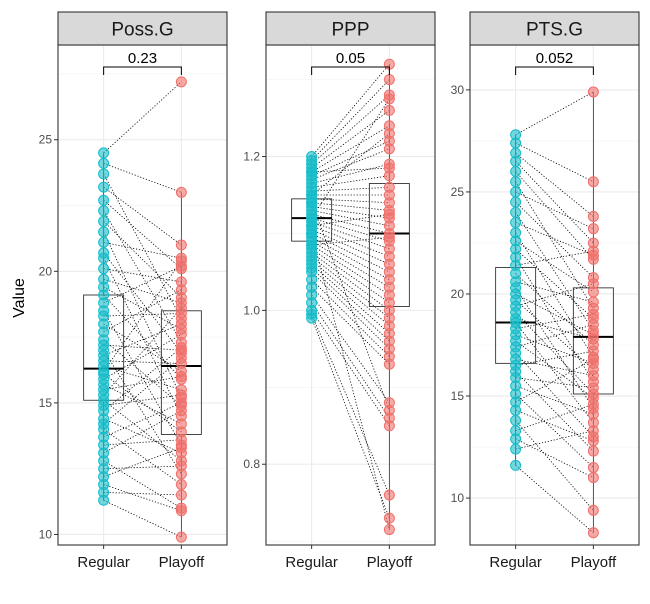 The height and width of the screenshot is (604, 650). Describe the element at coordinates (251, 464) in the screenshot. I see `y-tick-label: 0.8` at that location.